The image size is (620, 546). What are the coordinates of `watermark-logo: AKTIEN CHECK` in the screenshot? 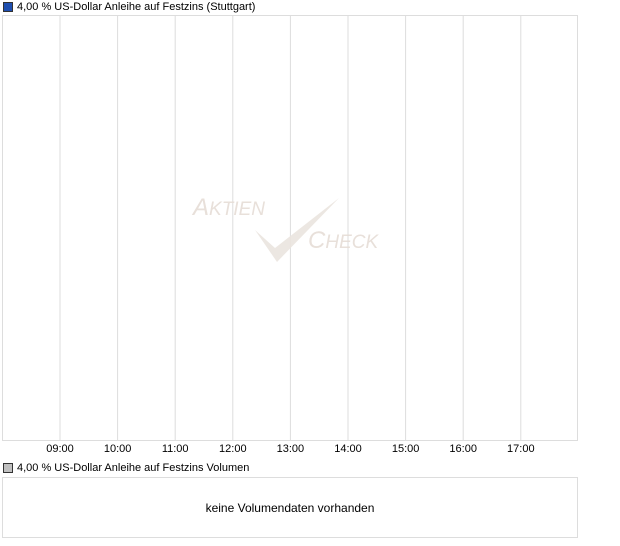 It's located at (285, 228).